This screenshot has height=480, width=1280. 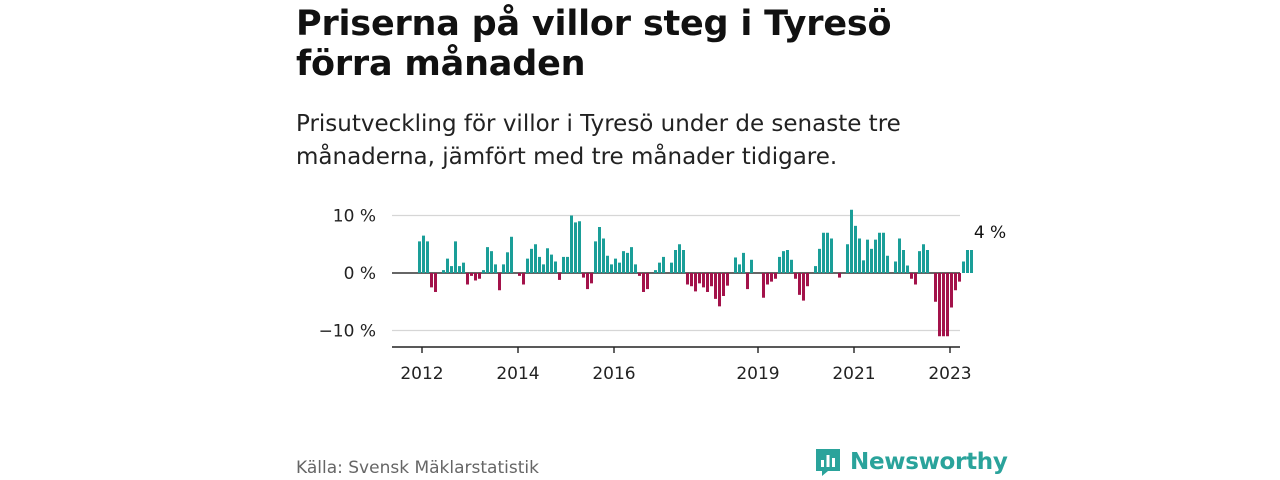 I want to click on source-note: Källa: Svensk Mäklarstatistik, so click(x=417, y=468).